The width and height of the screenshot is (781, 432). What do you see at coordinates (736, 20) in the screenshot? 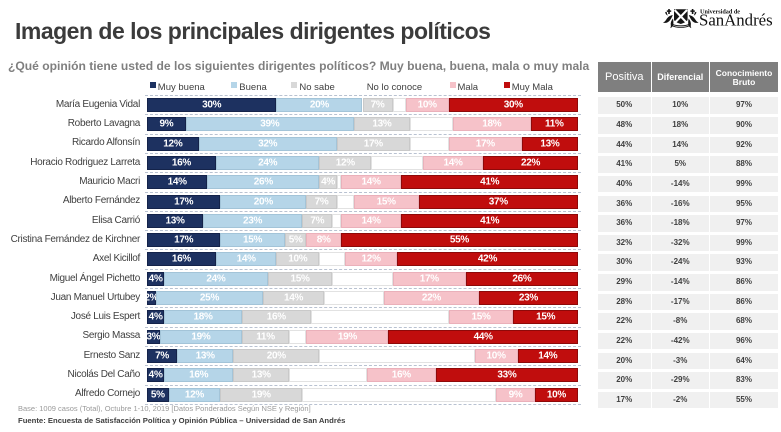
I see `svg-text: SanAndrés` at bounding box center [736, 20].